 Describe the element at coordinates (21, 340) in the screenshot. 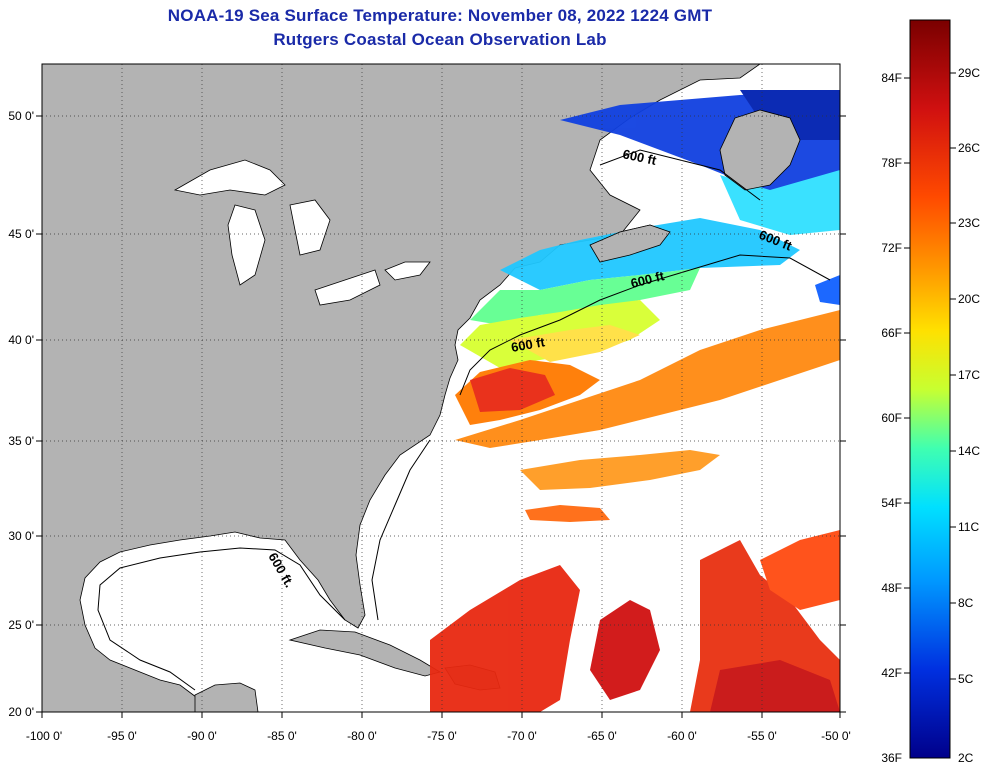

I see `lat-label: 40 0'` at that location.